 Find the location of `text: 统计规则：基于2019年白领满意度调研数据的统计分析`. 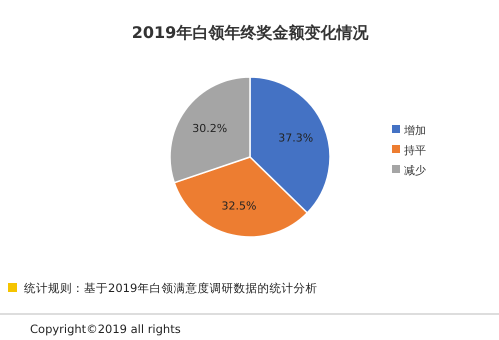

text: 统计规则：基于2019年白领满意度调研数据的统计分析 is located at coordinates (171, 288).